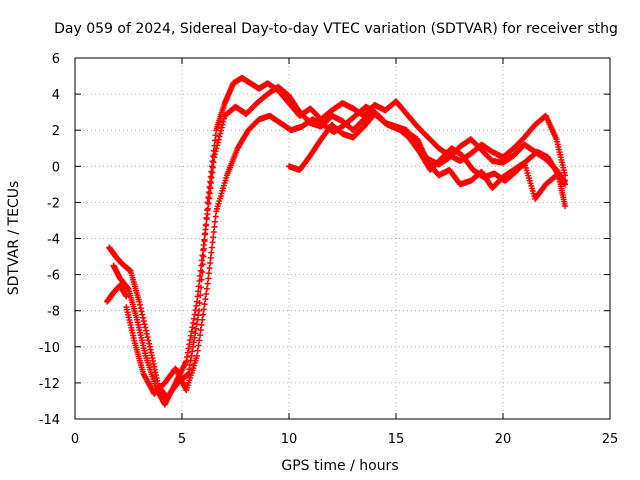  Describe the element at coordinates (49, 384) in the screenshot. I see `y-tick-label: -12` at that location.